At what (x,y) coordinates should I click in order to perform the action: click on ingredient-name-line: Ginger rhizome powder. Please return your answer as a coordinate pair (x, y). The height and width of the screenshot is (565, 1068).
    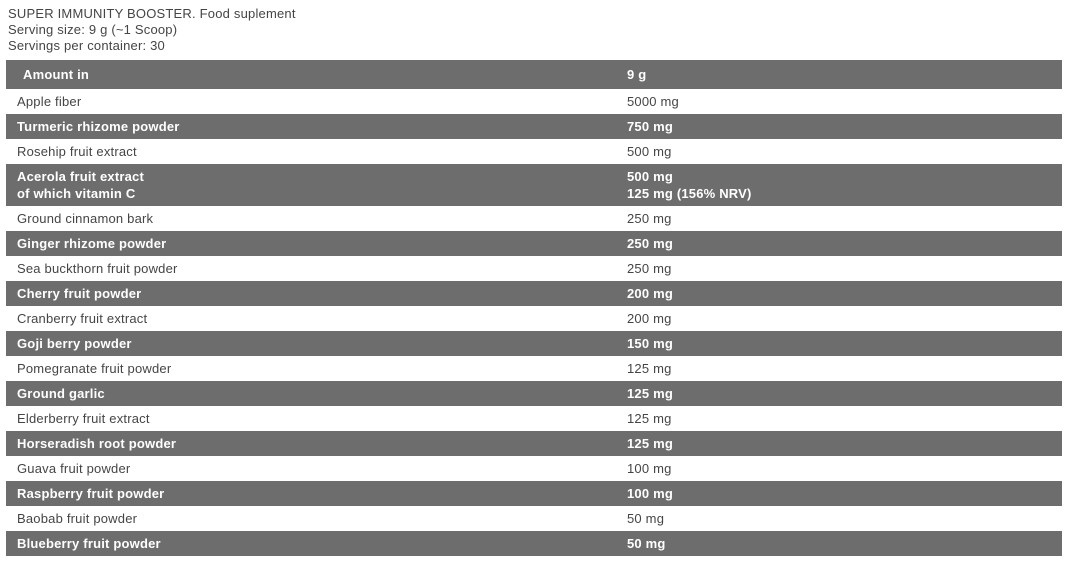
    Looking at the image, I should click on (92, 243).